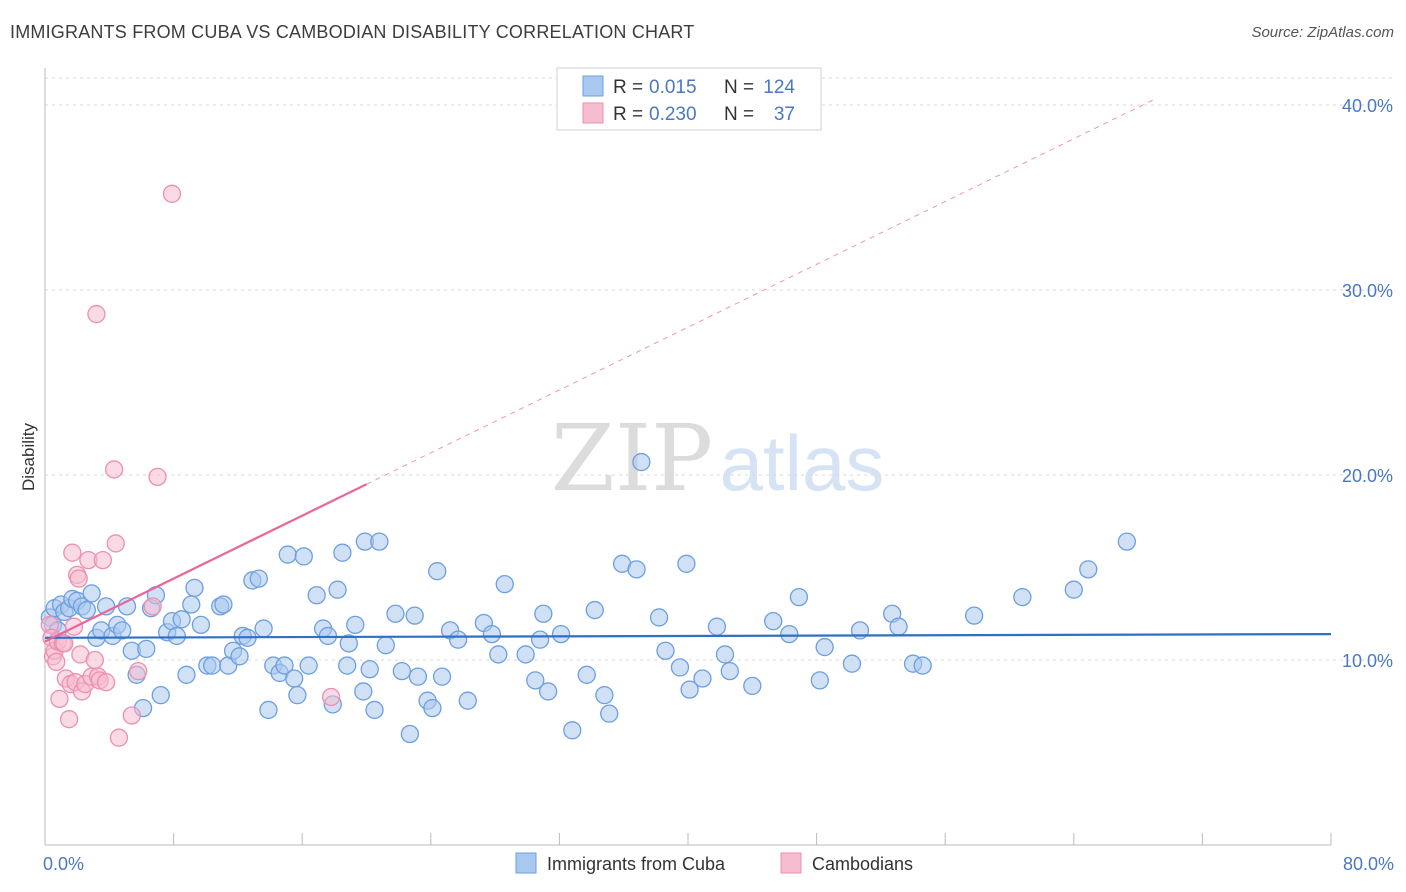 Image resolution: width=1406 pixels, height=892 pixels. What do you see at coordinates (628, 114) in the screenshot?
I see `legend-r-label-1: R =` at bounding box center [628, 114].